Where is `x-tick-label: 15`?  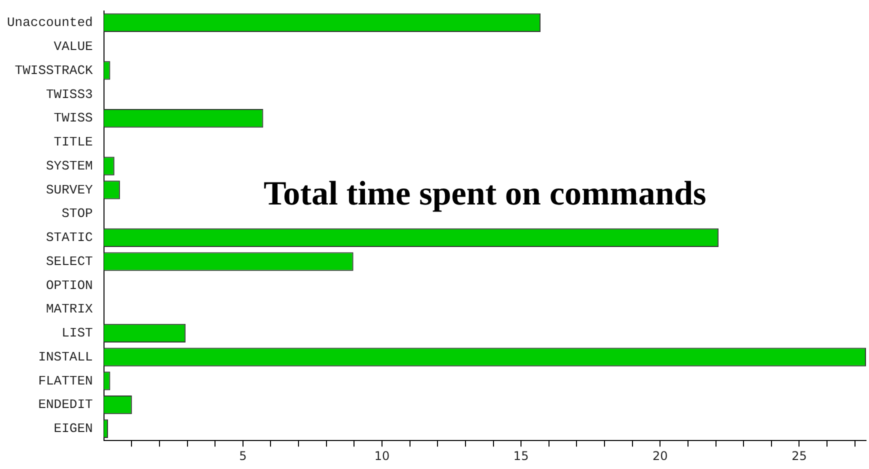 x-tick-label: 15 is located at coordinates (521, 455).